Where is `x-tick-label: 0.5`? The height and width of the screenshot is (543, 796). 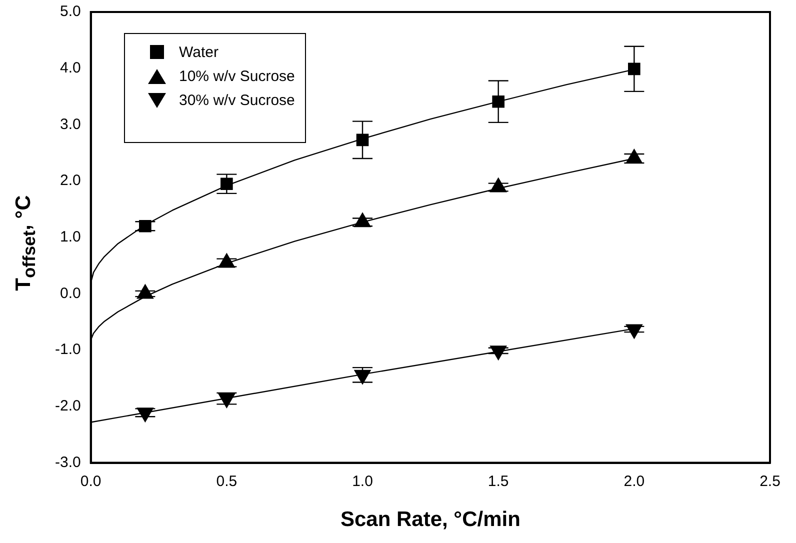 x-tick-label: 0.5 is located at coordinates (227, 481).